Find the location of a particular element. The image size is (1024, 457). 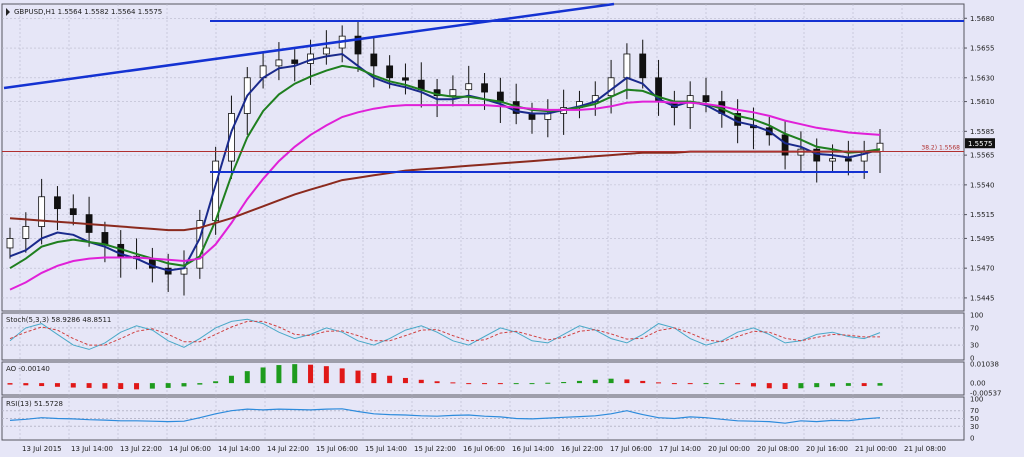

rsi-y-tick-label: 50 is located at coordinates (974, 419).